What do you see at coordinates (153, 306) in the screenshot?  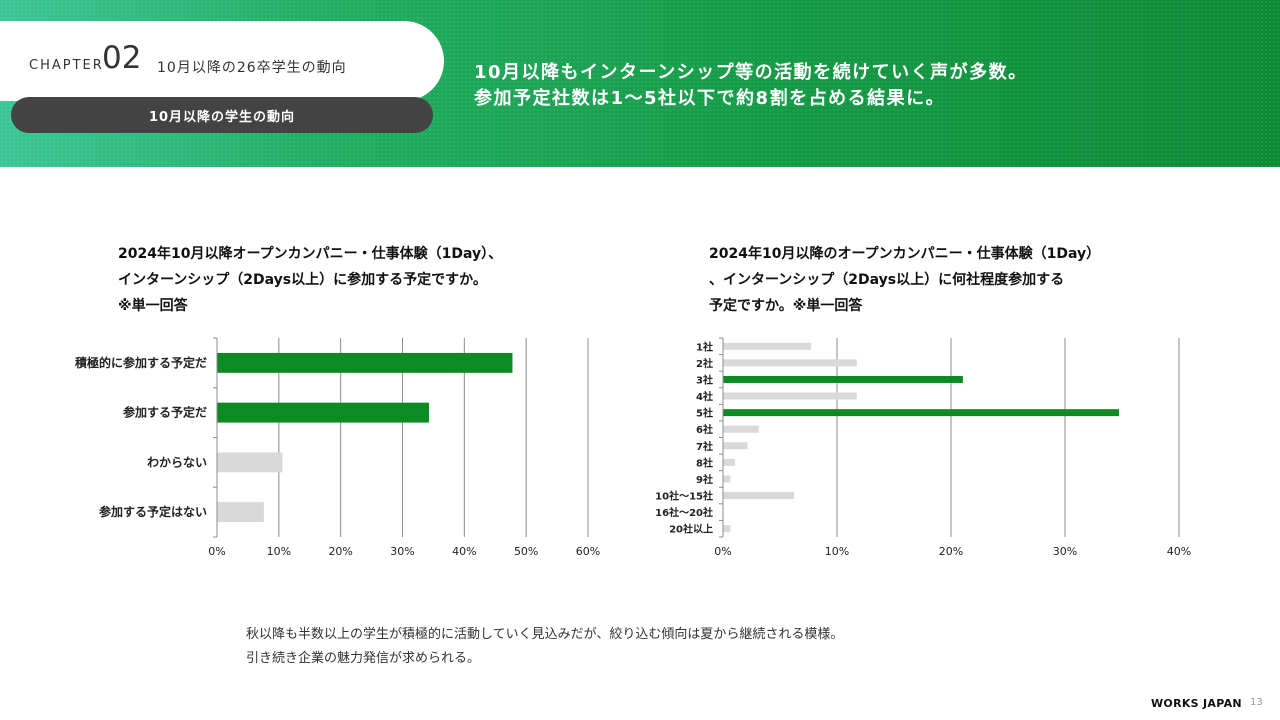 I see `question-line: ※単一回答` at bounding box center [153, 306].